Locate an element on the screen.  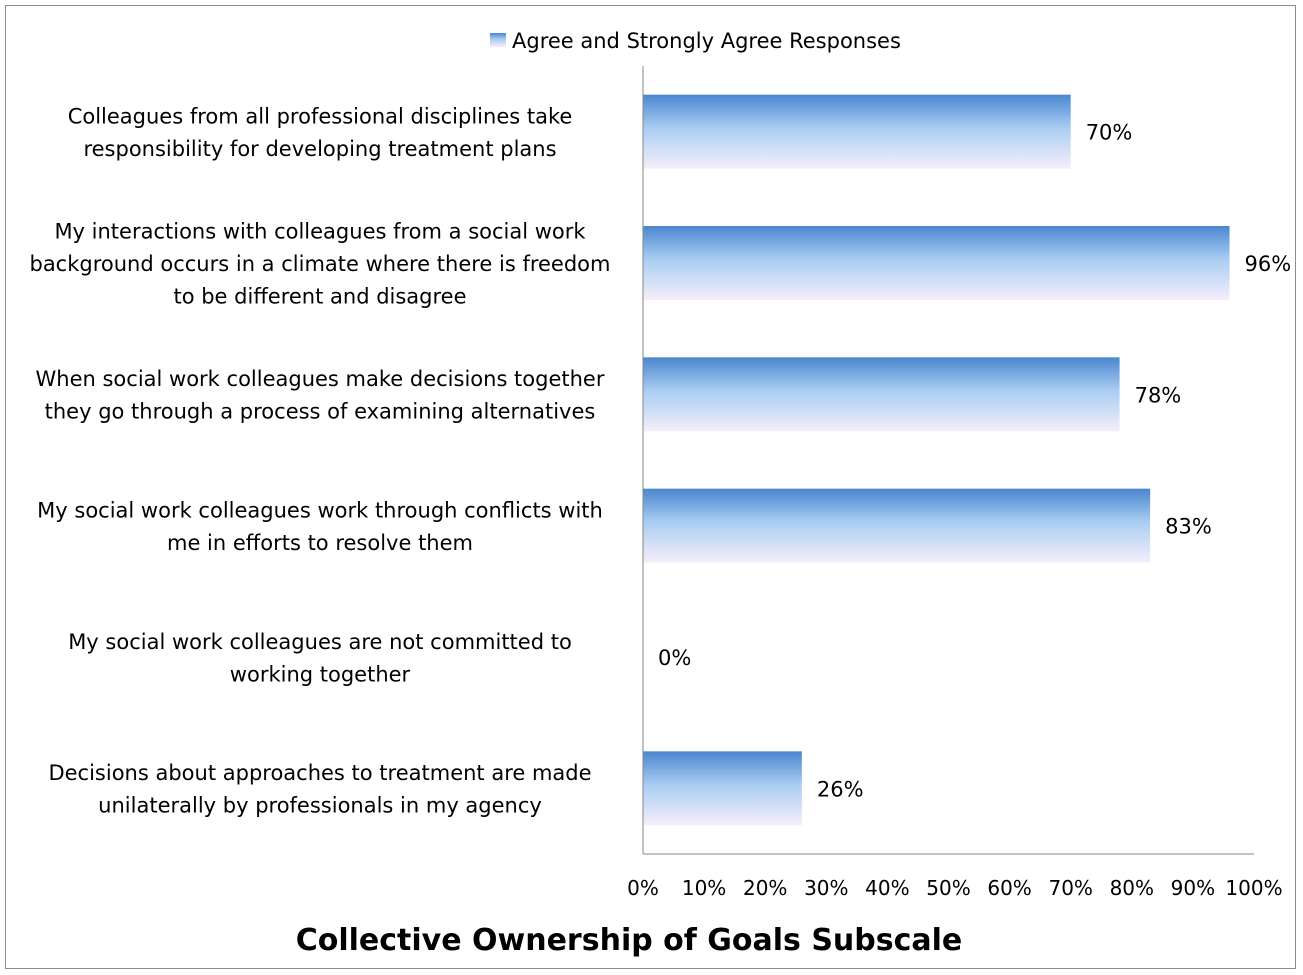
legend-label: Agree and Strongly Agree Responses is located at coordinates (706, 41).